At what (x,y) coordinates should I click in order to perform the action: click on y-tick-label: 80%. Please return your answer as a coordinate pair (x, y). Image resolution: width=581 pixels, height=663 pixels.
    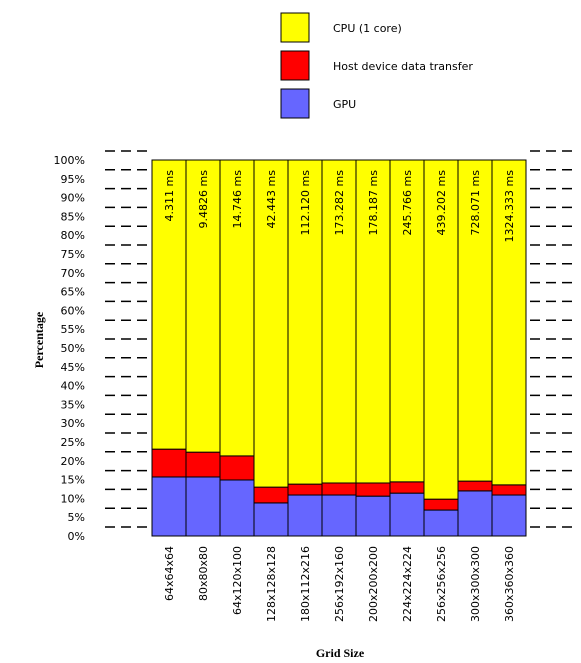
    Looking at the image, I should click on (73, 235).